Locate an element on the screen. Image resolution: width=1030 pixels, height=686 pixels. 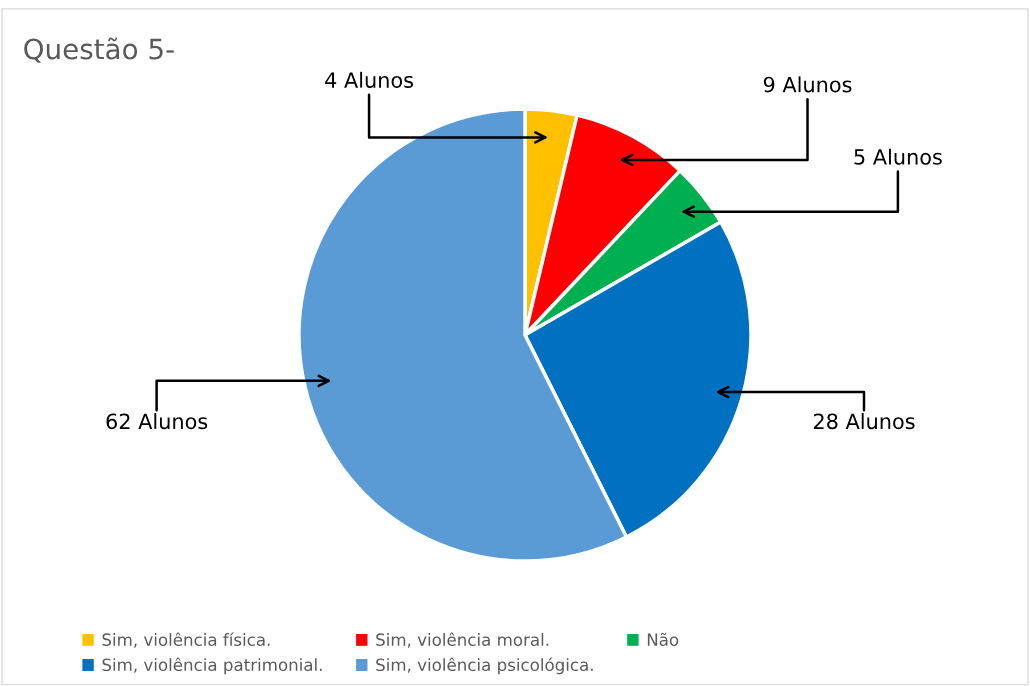
legend-label: Sim, violência moral. is located at coordinates (462, 640).